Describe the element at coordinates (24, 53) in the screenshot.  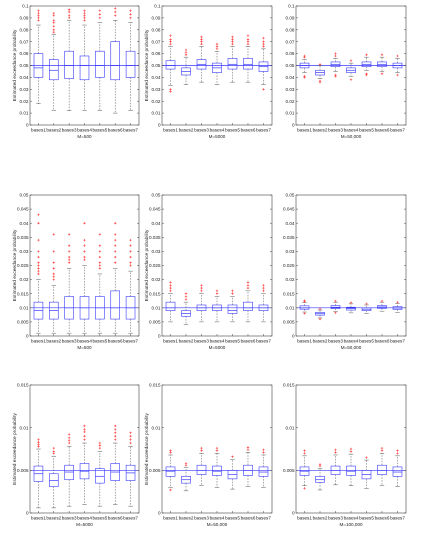
I see `y-tick-label: 0.06` at that location.